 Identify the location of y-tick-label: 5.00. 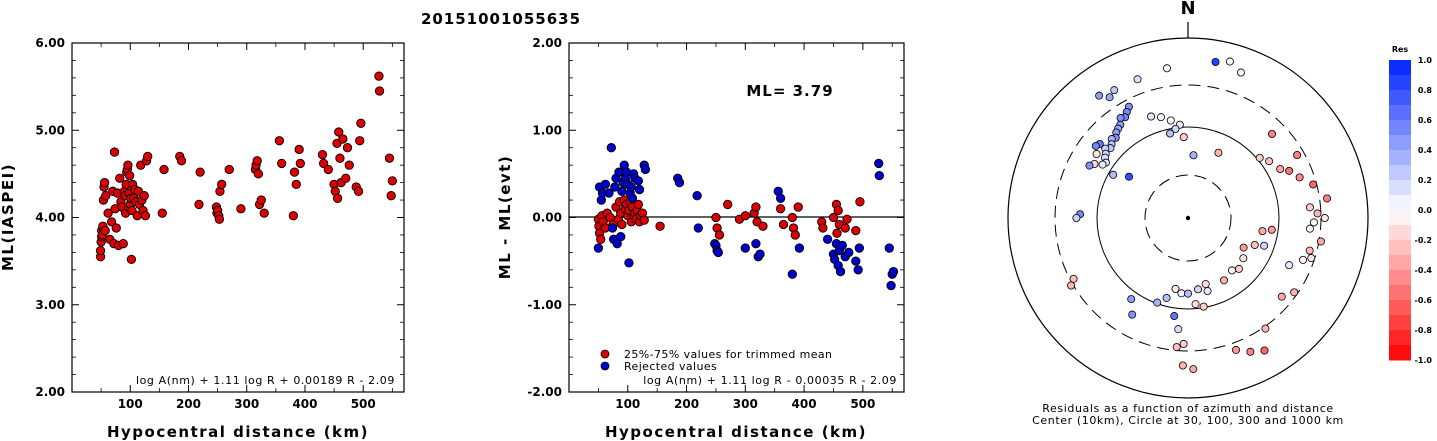
(50, 130).